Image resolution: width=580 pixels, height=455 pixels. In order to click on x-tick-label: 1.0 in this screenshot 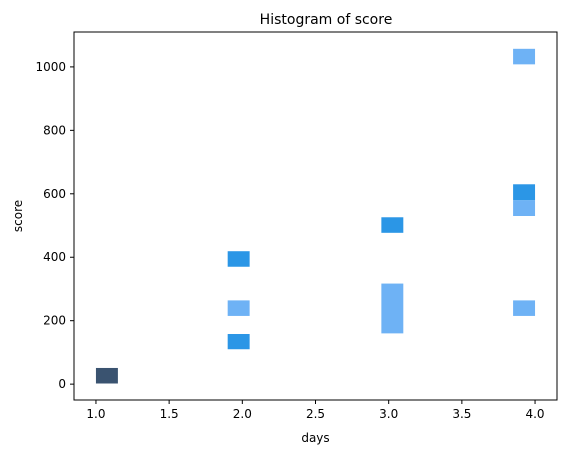, I will do `click(95, 414)`.